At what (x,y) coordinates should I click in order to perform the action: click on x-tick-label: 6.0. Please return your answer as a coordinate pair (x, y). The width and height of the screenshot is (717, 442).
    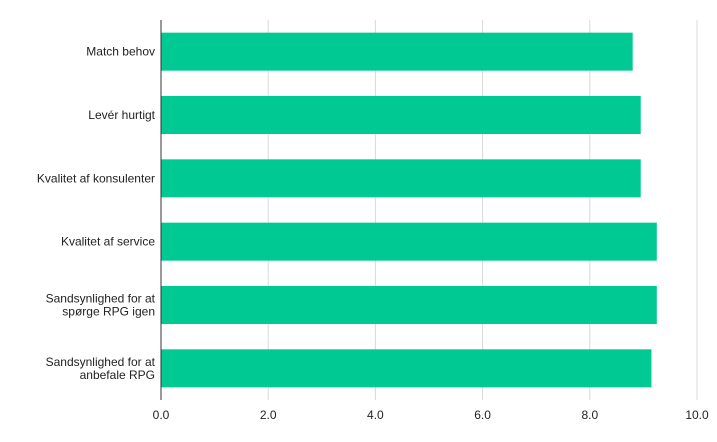
    Looking at the image, I should click on (482, 415).